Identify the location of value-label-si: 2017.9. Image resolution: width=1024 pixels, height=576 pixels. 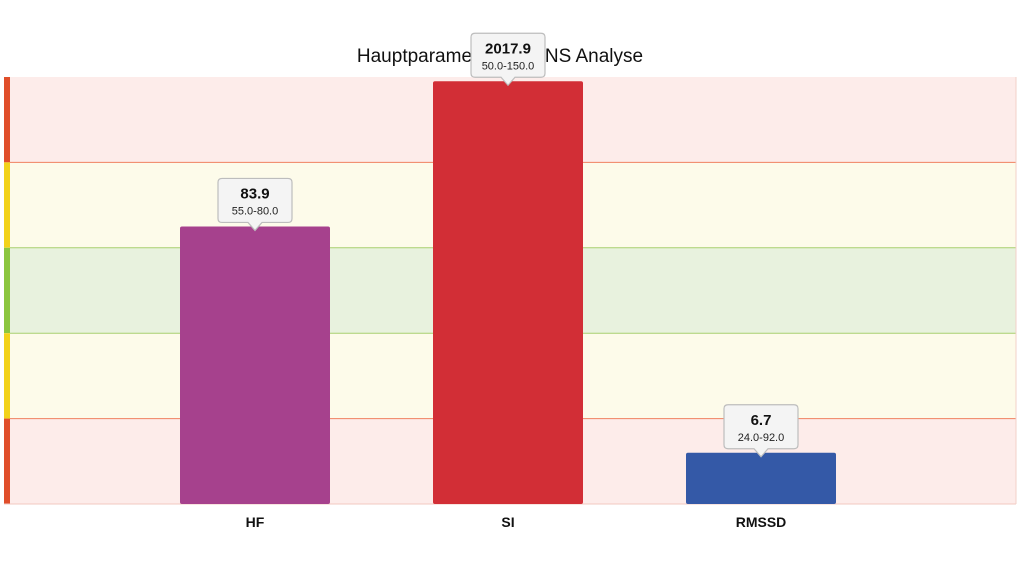
(508, 48).